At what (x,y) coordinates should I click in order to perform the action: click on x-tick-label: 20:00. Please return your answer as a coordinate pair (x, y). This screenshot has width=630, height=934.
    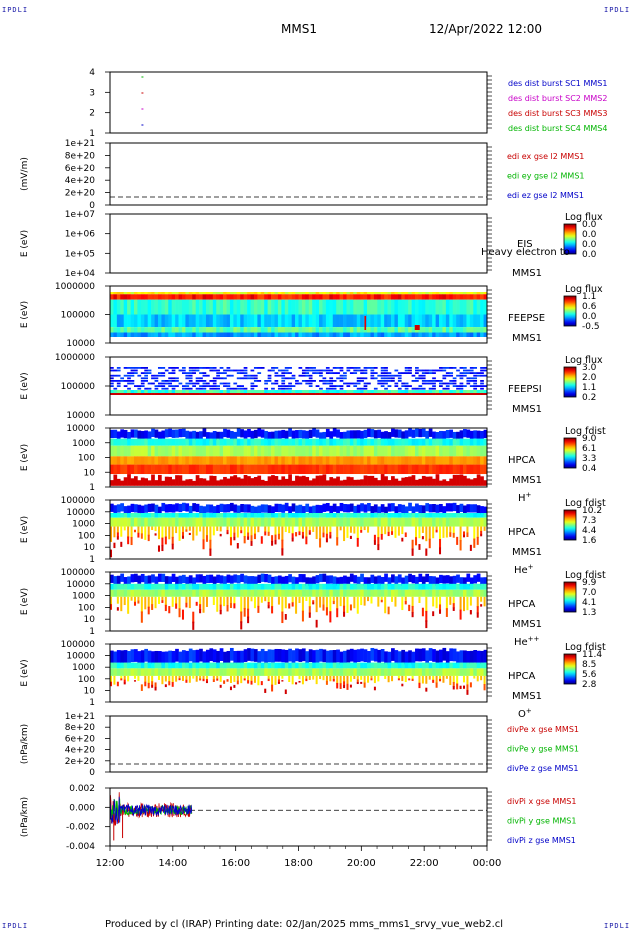
    Looking at the image, I should click on (361, 863).